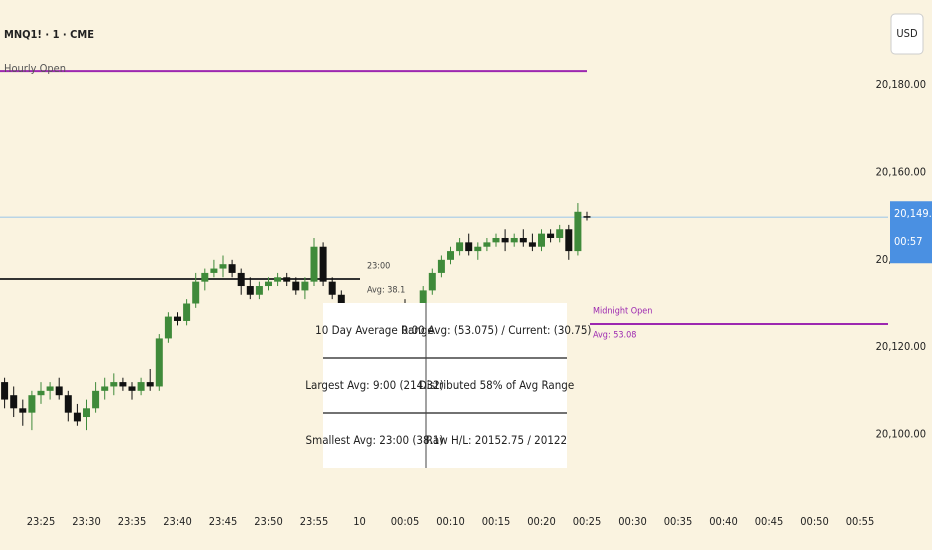  Describe the element at coordinates (860, 521) in the screenshot. I see `x-tick-label: 00:55` at that location.